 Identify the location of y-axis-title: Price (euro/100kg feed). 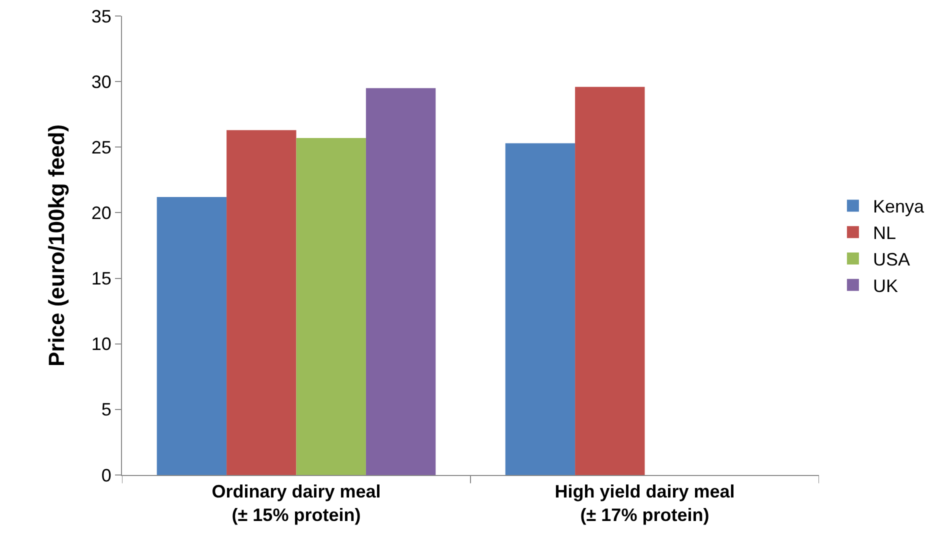
(57, 245).